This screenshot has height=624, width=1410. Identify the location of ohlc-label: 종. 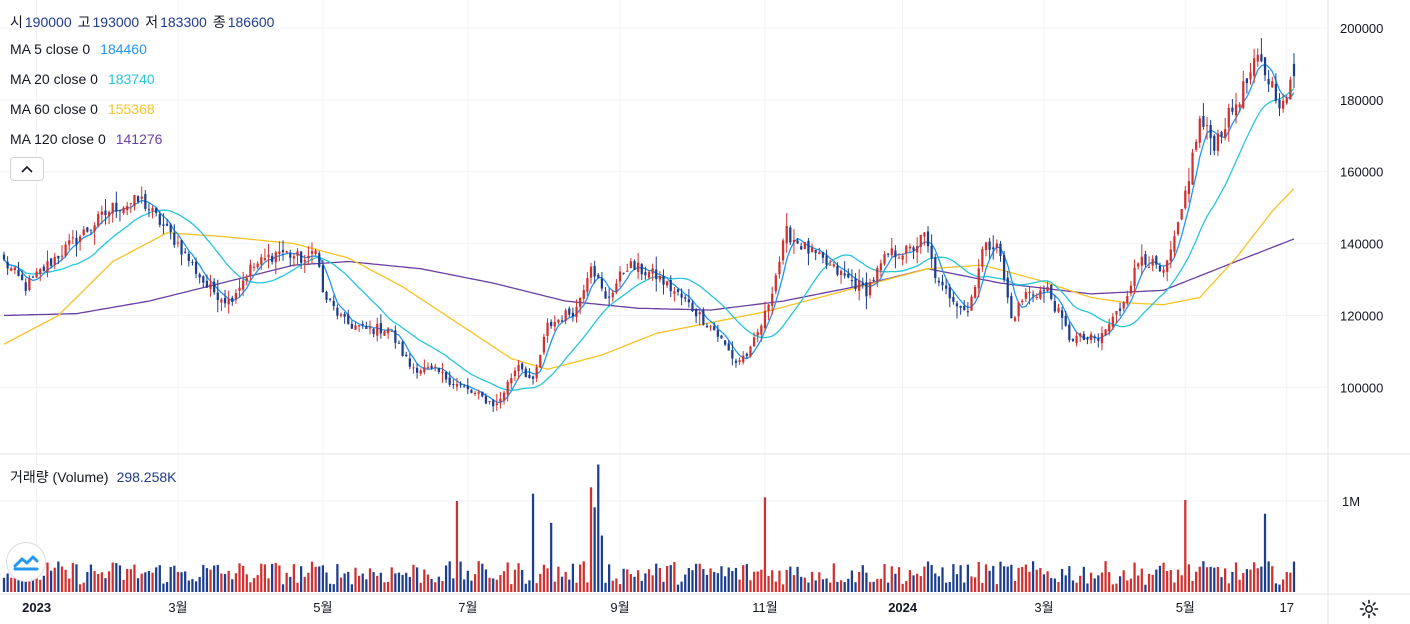
(219, 22).